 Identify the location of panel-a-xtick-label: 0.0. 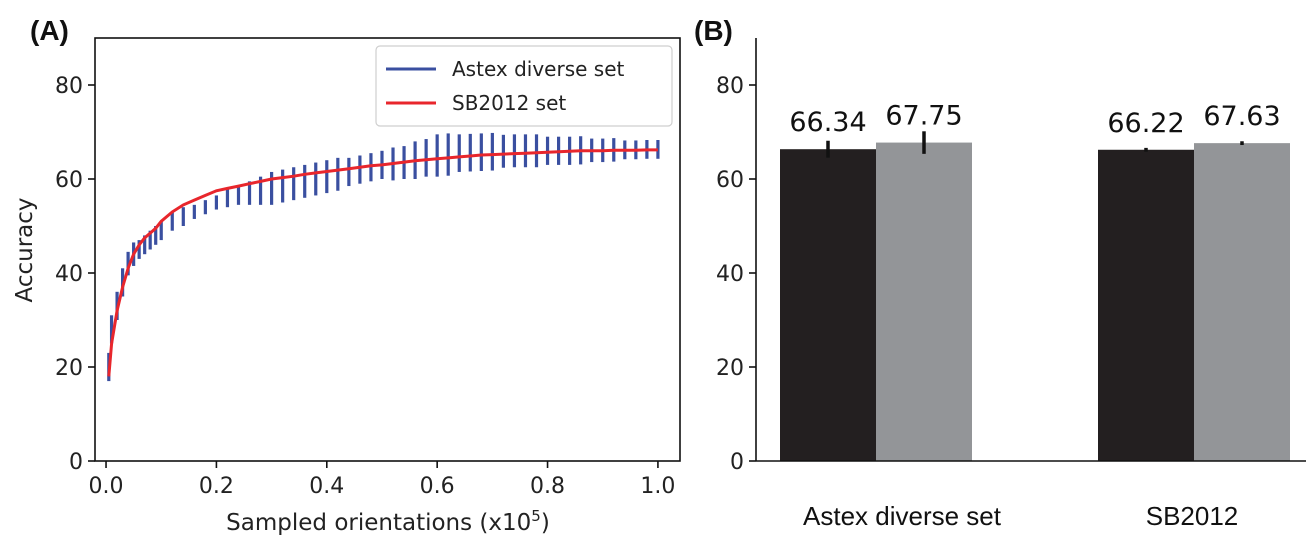
(106, 486).